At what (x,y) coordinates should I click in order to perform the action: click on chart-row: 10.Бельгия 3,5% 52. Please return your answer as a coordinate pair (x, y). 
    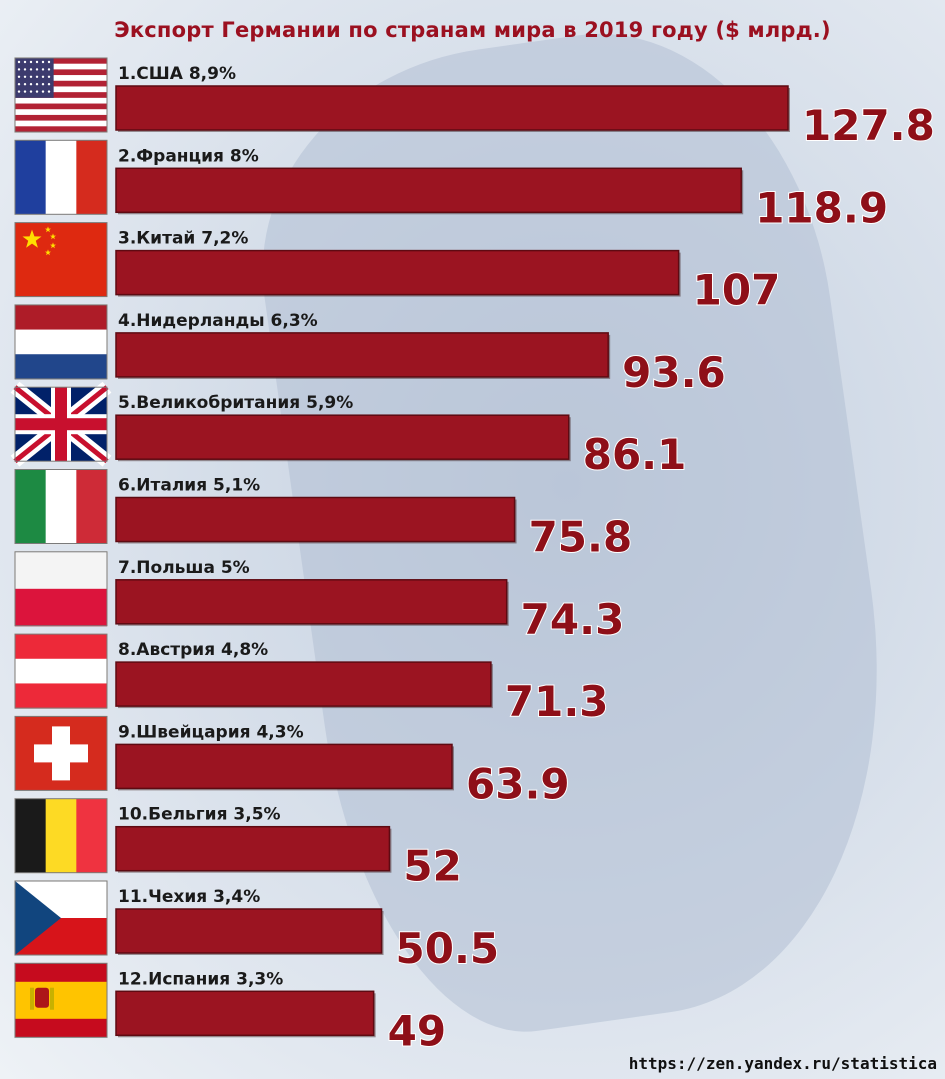
    Looking at the image, I should click on (238, 844).